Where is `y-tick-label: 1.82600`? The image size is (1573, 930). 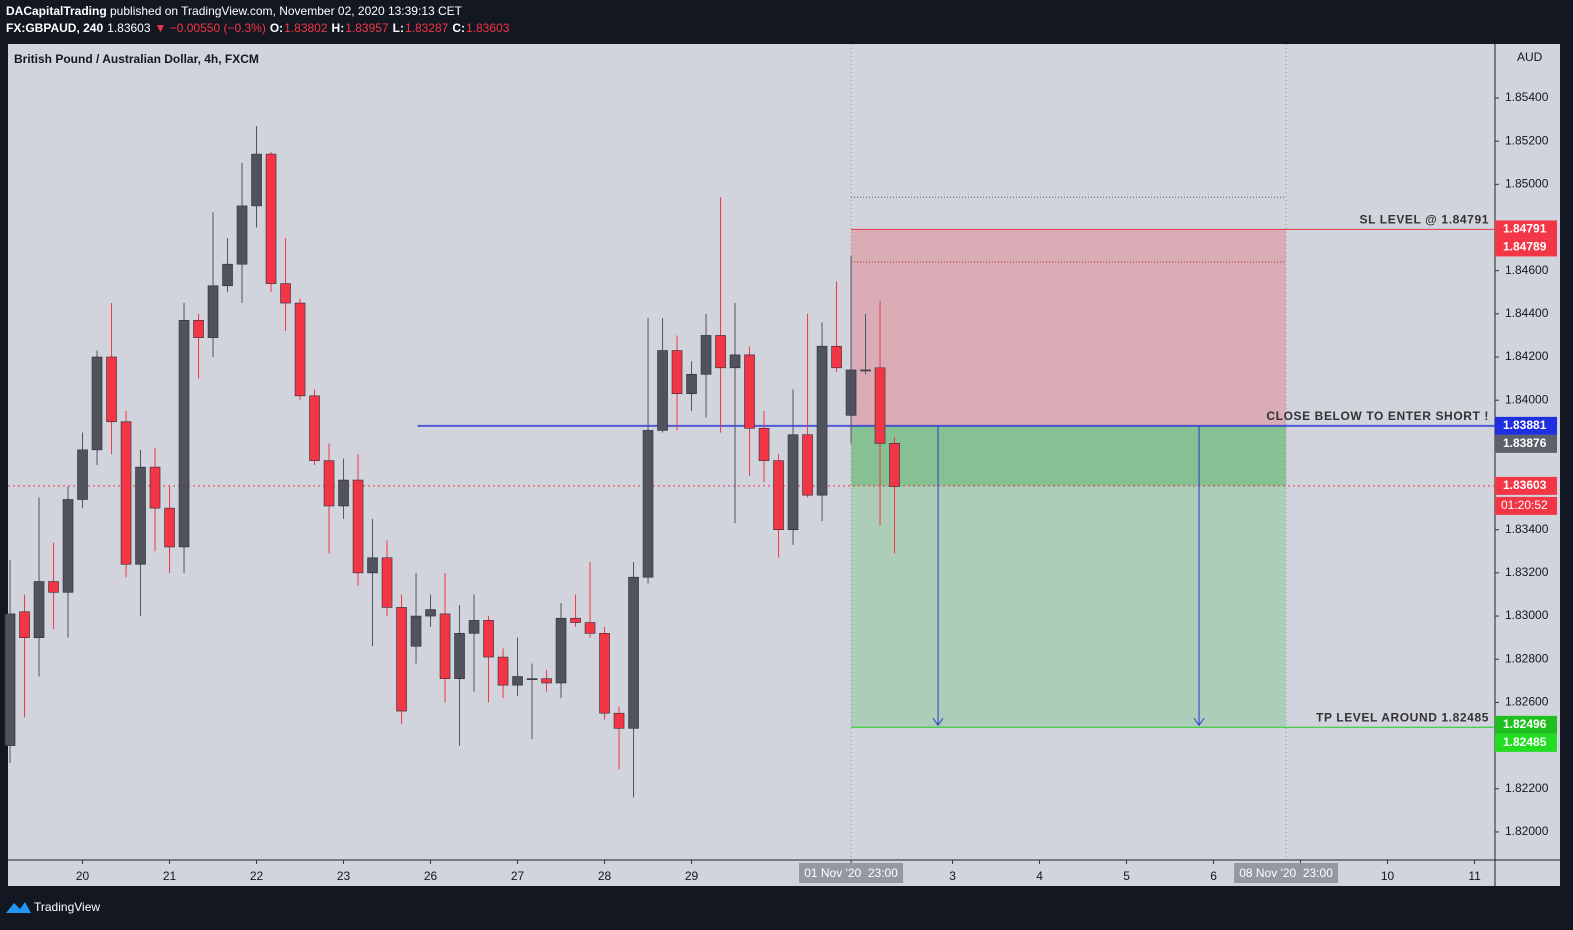
y-tick-label: 1.82600 is located at coordinates (1527, 702).